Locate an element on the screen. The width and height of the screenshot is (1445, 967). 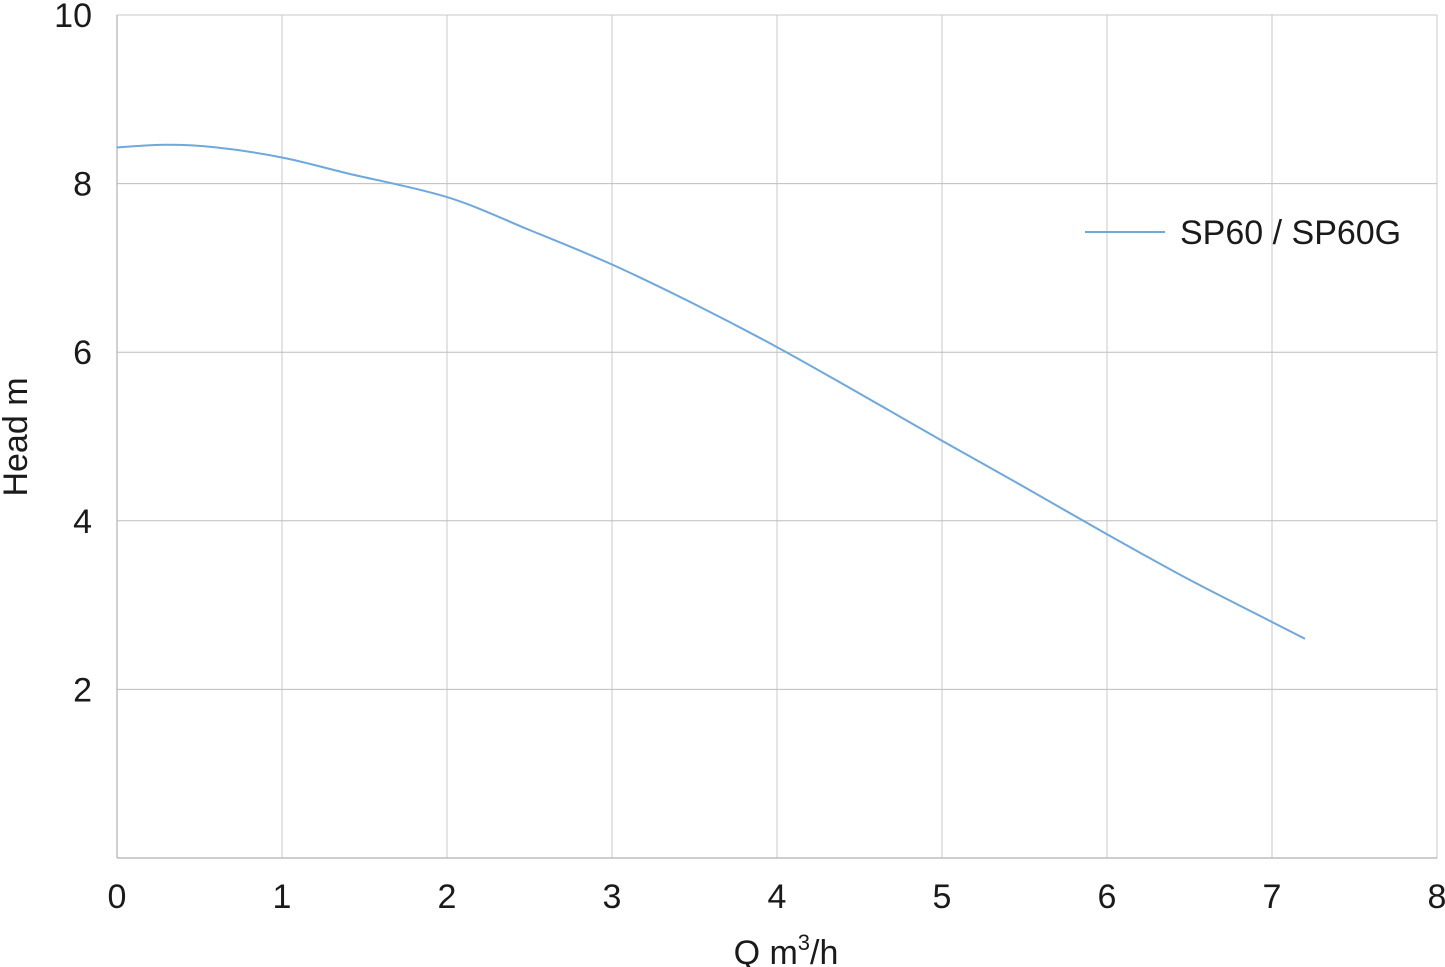
x-tick-label: 5 is located at coordinates (942, 897).